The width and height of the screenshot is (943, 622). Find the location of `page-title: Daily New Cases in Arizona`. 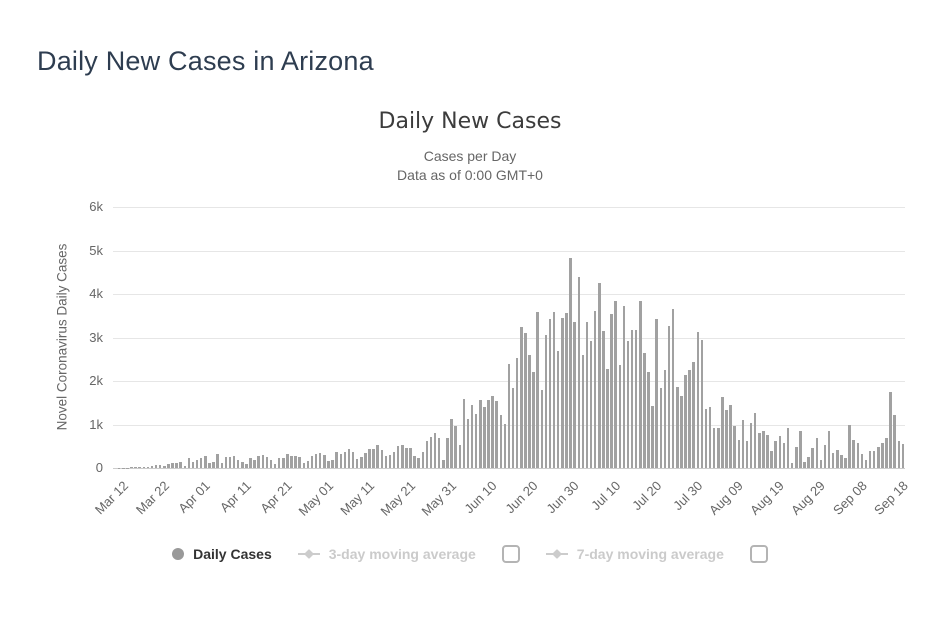

page-title: Daily New Cases in Arizona is located at coordinates (205, 61).